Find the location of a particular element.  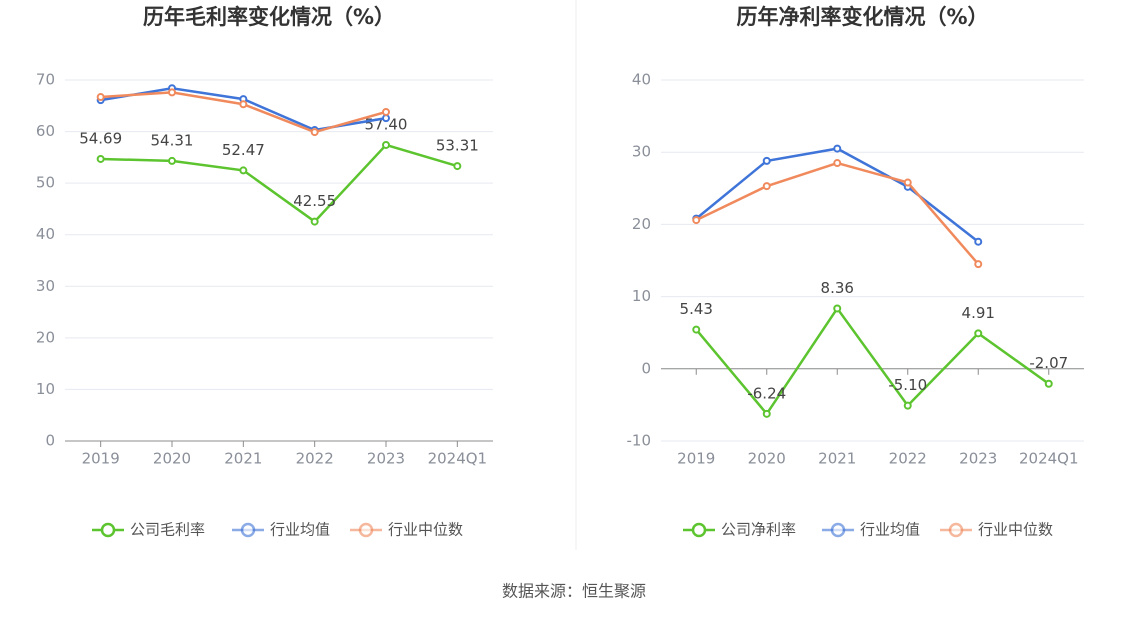

source: 数据来源：恒生聚源 is located at coordinates (574, 591).